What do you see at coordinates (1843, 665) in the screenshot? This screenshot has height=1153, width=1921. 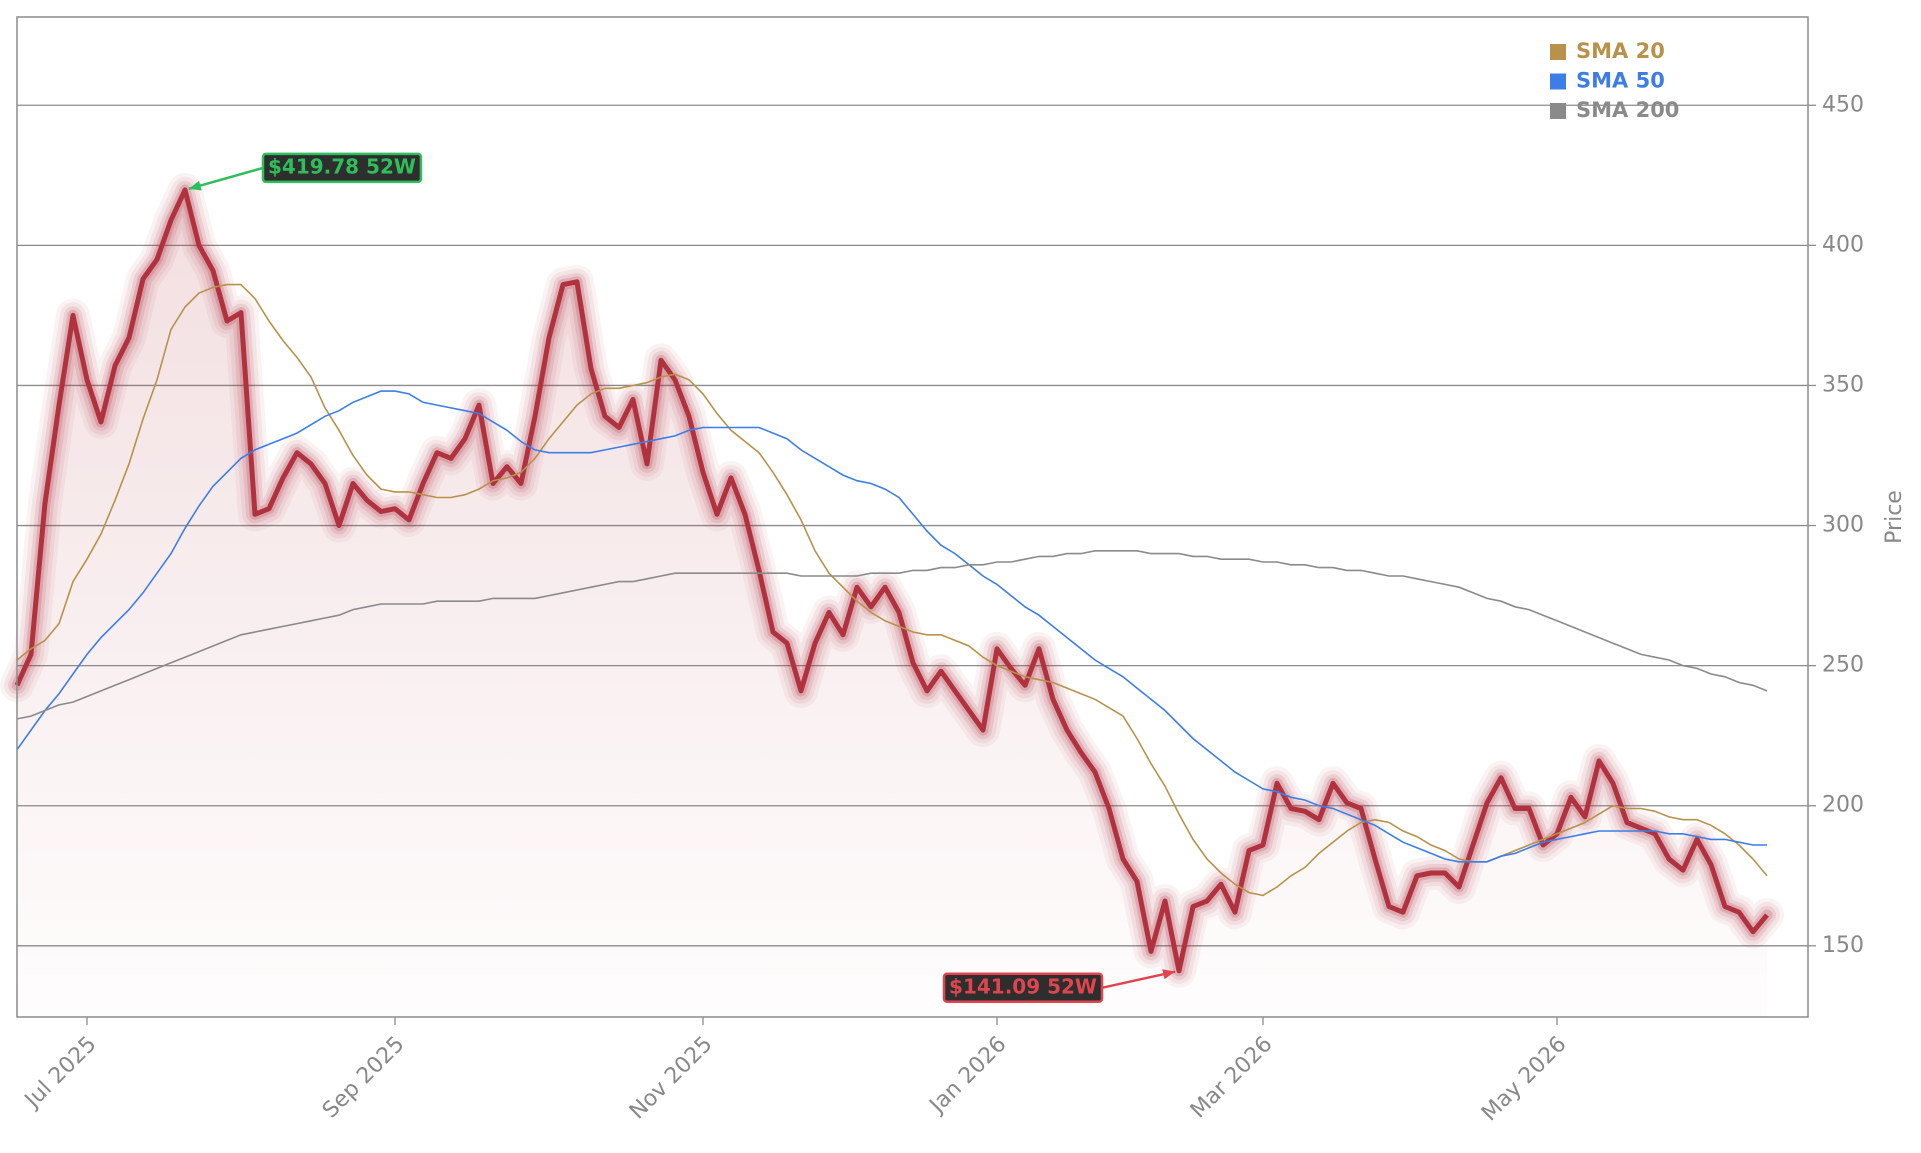 I see `y-tick-label: 250` at bounding box center [1843, 665].